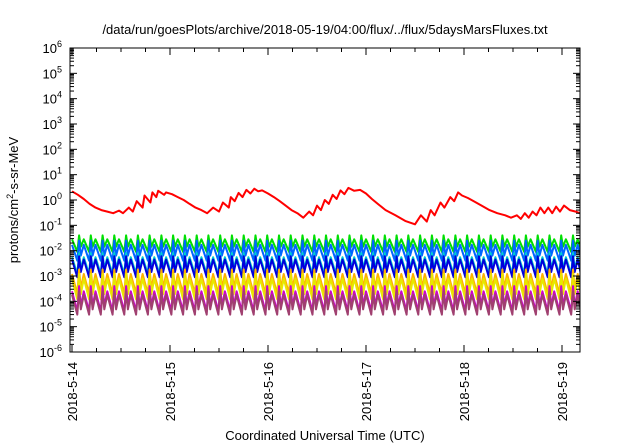  What do you see at coordinates (52, 72) in the screenshot?
I see `y-tick-label: 10⁵` at bounding box center [52, 72].